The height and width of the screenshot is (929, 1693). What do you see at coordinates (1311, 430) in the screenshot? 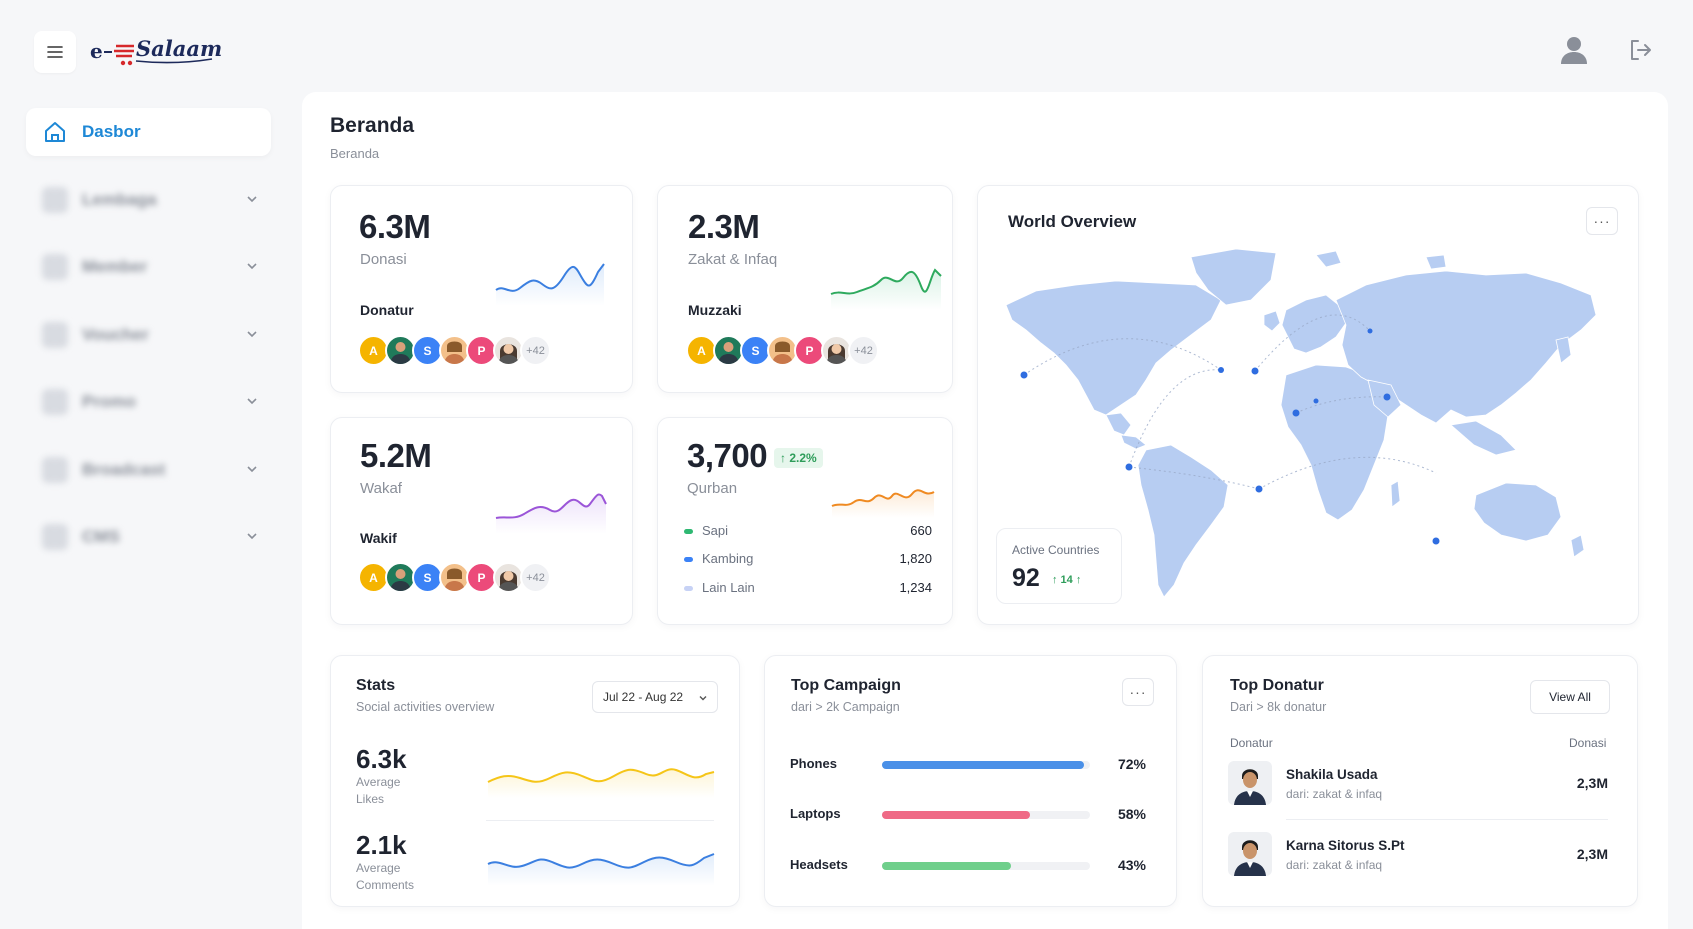
I see `world-map` at bounding box center [1311, 430].